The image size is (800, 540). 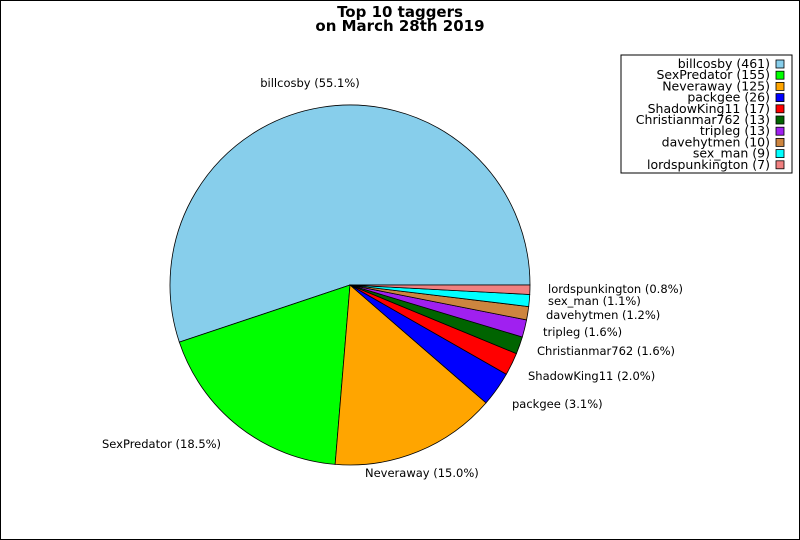 I want to click on chart-title-line-2: on March 28th 2019, so click(x=399, y=26).